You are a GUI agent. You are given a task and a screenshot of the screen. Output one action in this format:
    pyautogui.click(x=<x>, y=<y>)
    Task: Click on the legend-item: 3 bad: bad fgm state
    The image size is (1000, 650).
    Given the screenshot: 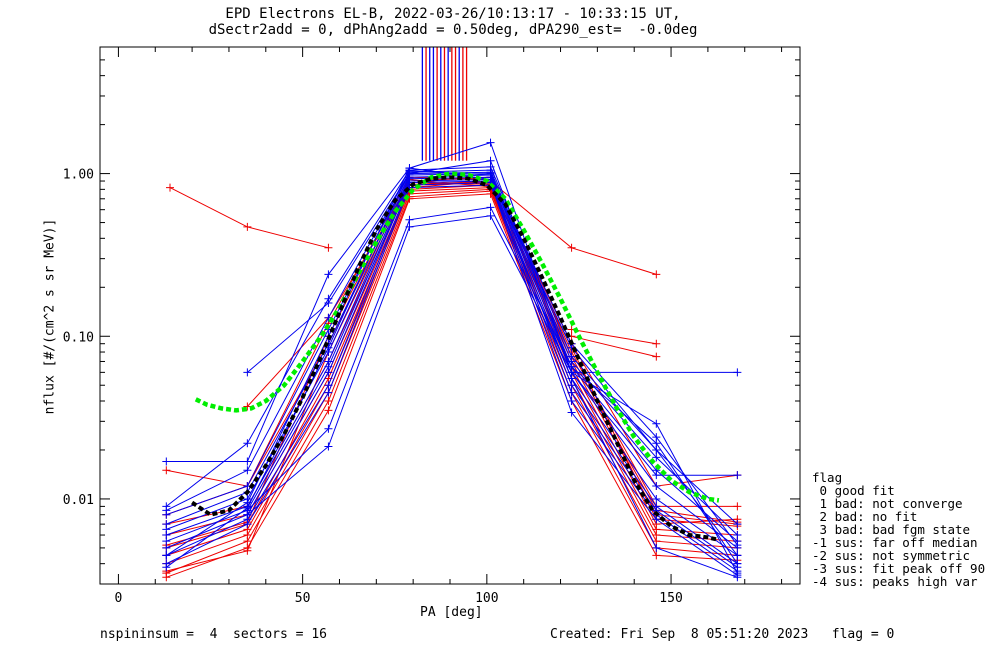 What is the action you would take?
    pyautogui.click(x=891, y=529)
    